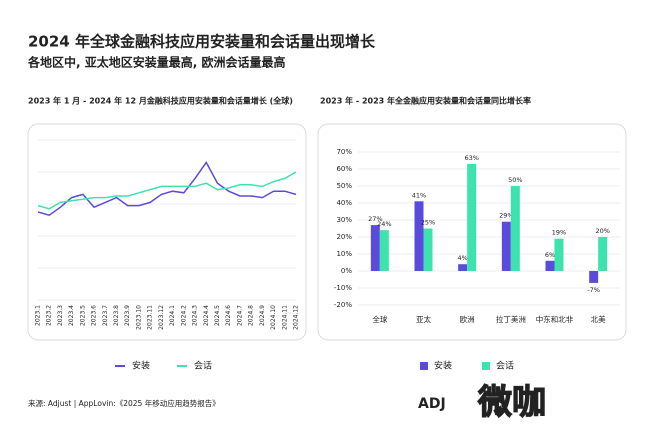  What do you see at coordinates (379, 319) in the screenshot?
I see `x-tick-label: 全球` at bounding box center [379, 319].